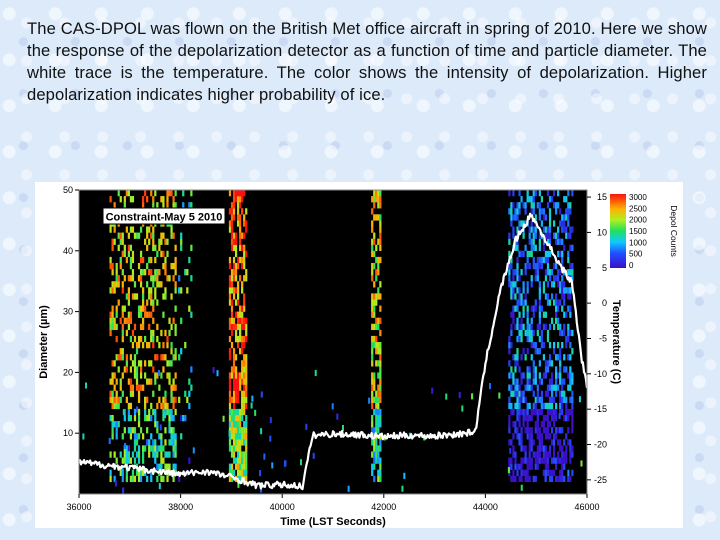  Describe the element at coordinates (636, 254) in the screenshot. I see `colorbar-tick-label: 500` at that location.